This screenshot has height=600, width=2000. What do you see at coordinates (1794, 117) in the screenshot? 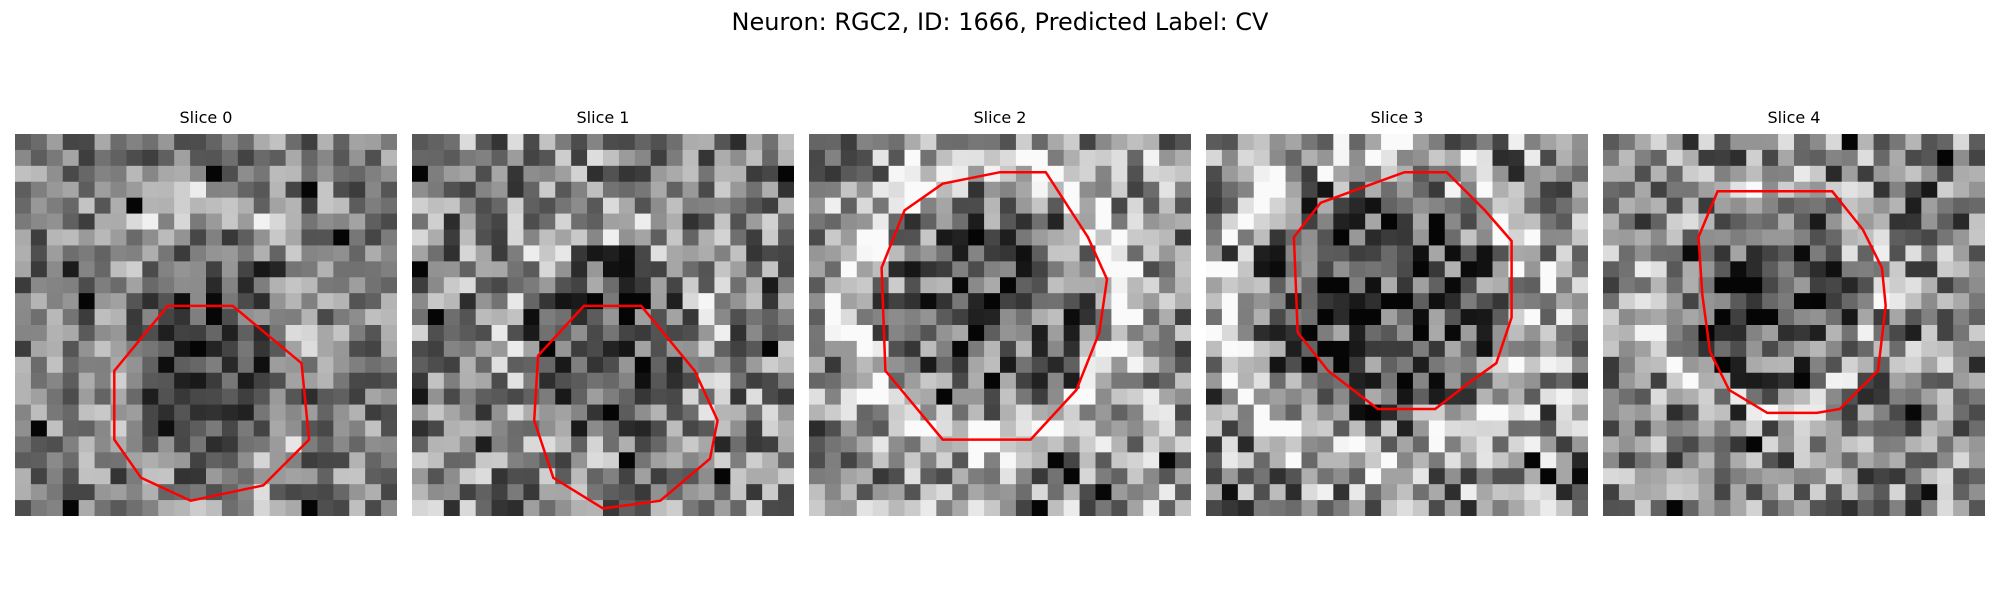
I see `slice-title-4: Slice 4` at bounding box center [1794, 117].